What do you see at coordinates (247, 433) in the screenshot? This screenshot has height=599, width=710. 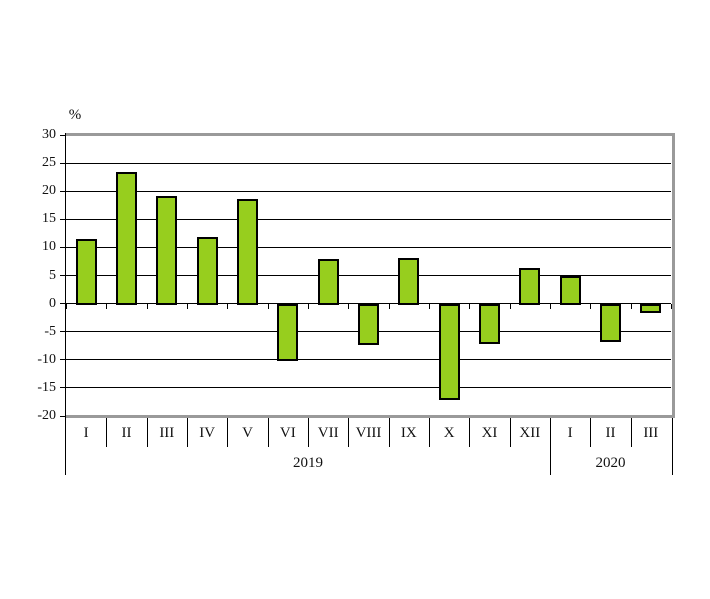 I see `category-label: V` at bounding box center [247, 433].